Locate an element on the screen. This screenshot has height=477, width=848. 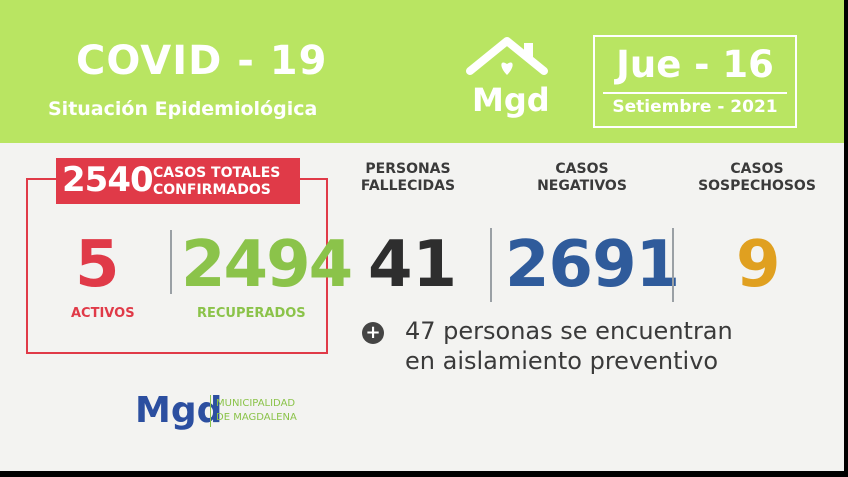
footer-municipality-line2: DE MAGDALENA is located at coordinates (256, 417).